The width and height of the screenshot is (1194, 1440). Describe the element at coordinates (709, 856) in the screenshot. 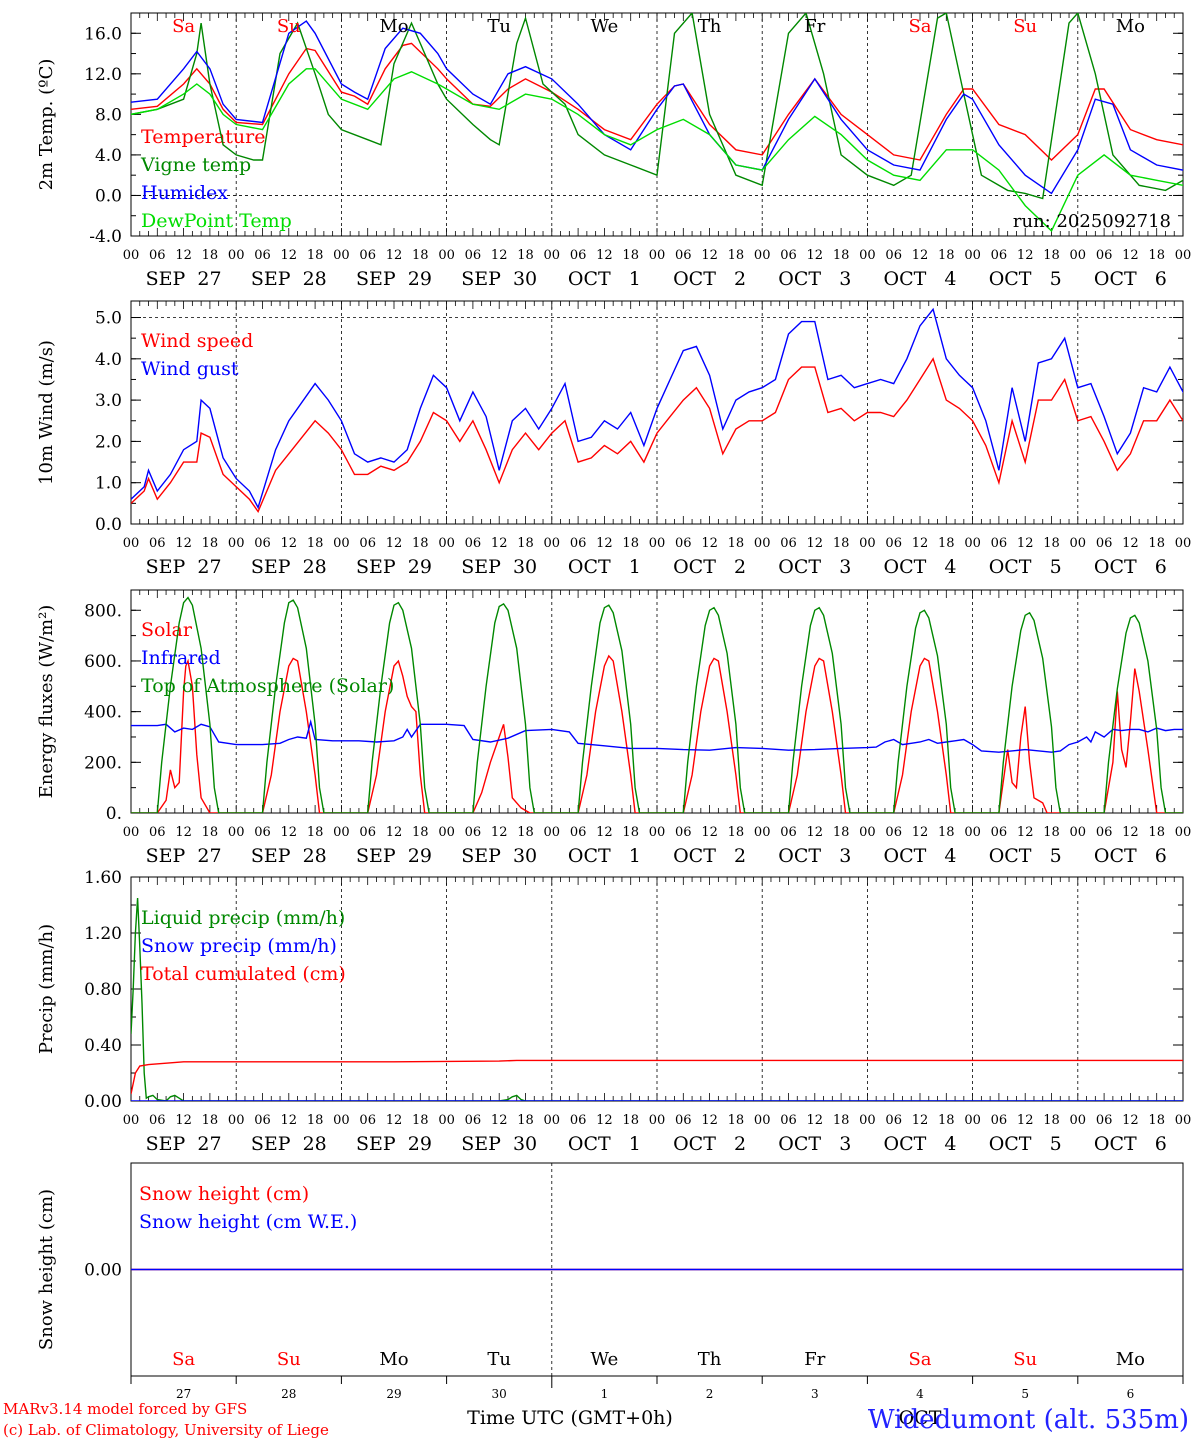

I see `date-label: OCT 2` at that location.